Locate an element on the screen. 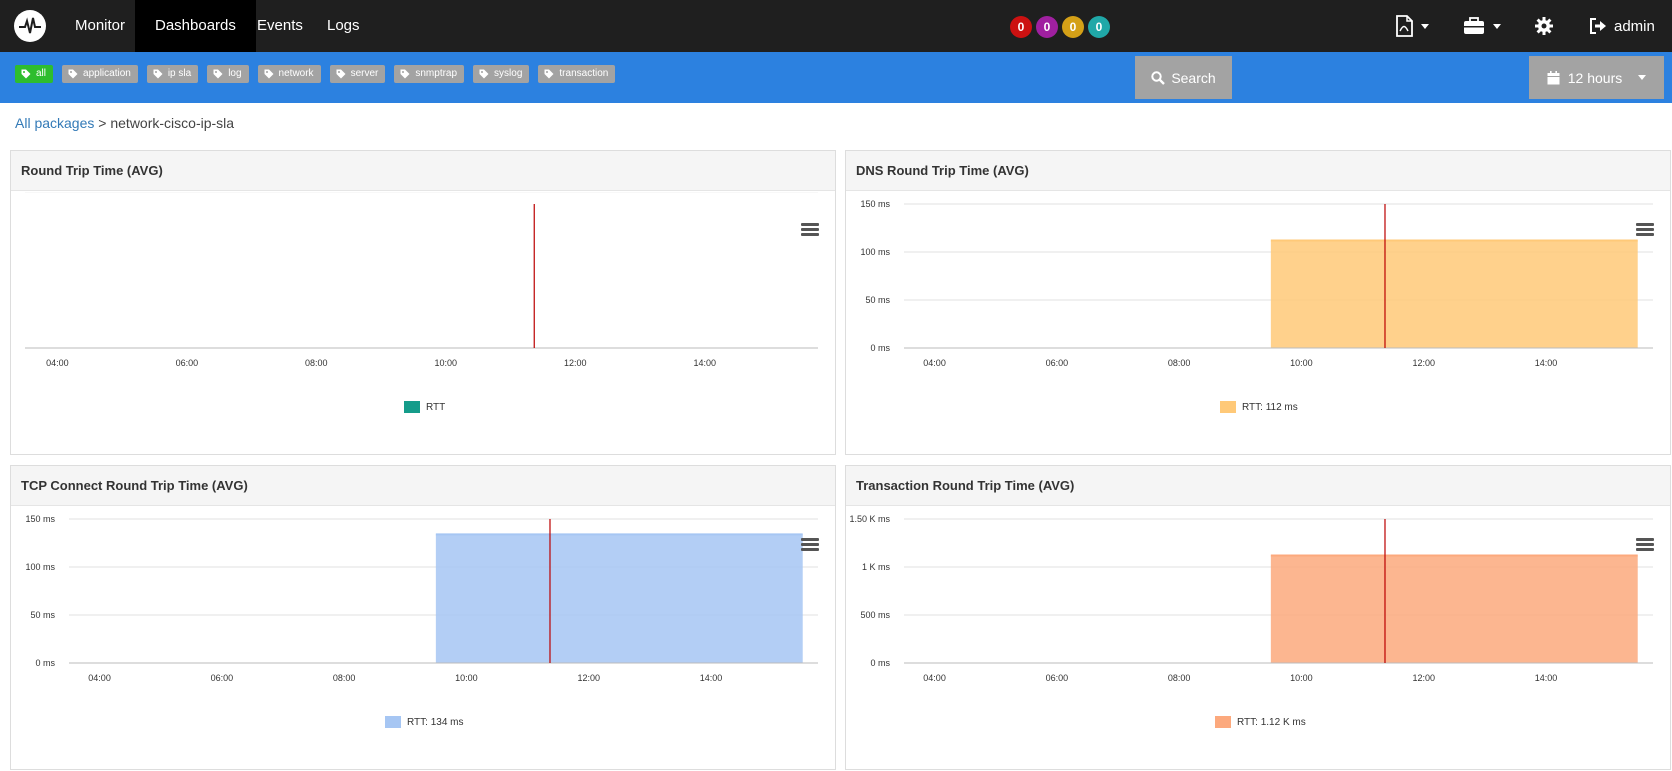 The width and height of the screenshot is (1672, 771). tag-ip-sla: ip sla is located at coordinates (172, 74).